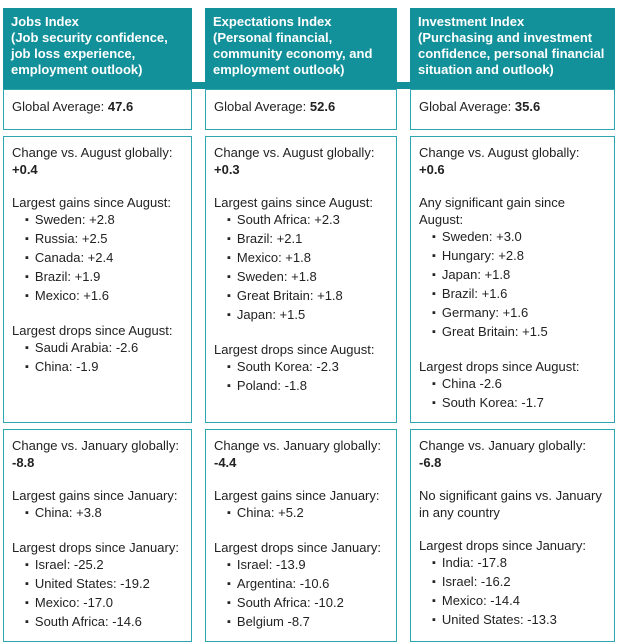 Image resolution: width=623 pixels, height=642 pixels. What do you see at coordinates (519, 620) in the screenshot?
I see `list-item: United States: -13.3` at bounding box center [519, 620].